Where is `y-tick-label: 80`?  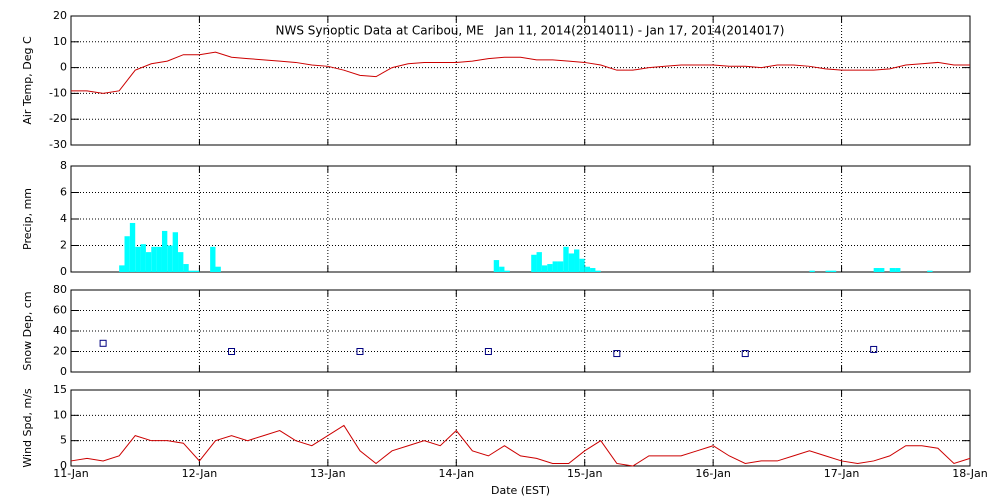
y-tick-label: 80 is located at coordinates (60, 289).